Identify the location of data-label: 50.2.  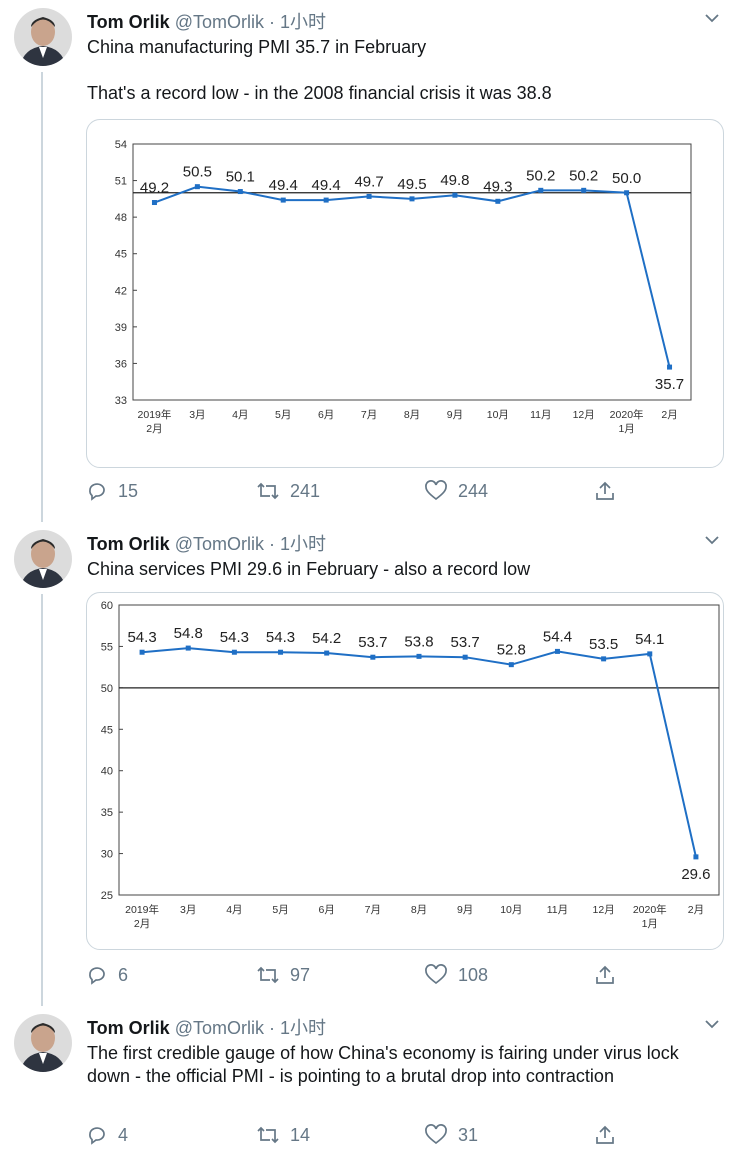
(540, 175).